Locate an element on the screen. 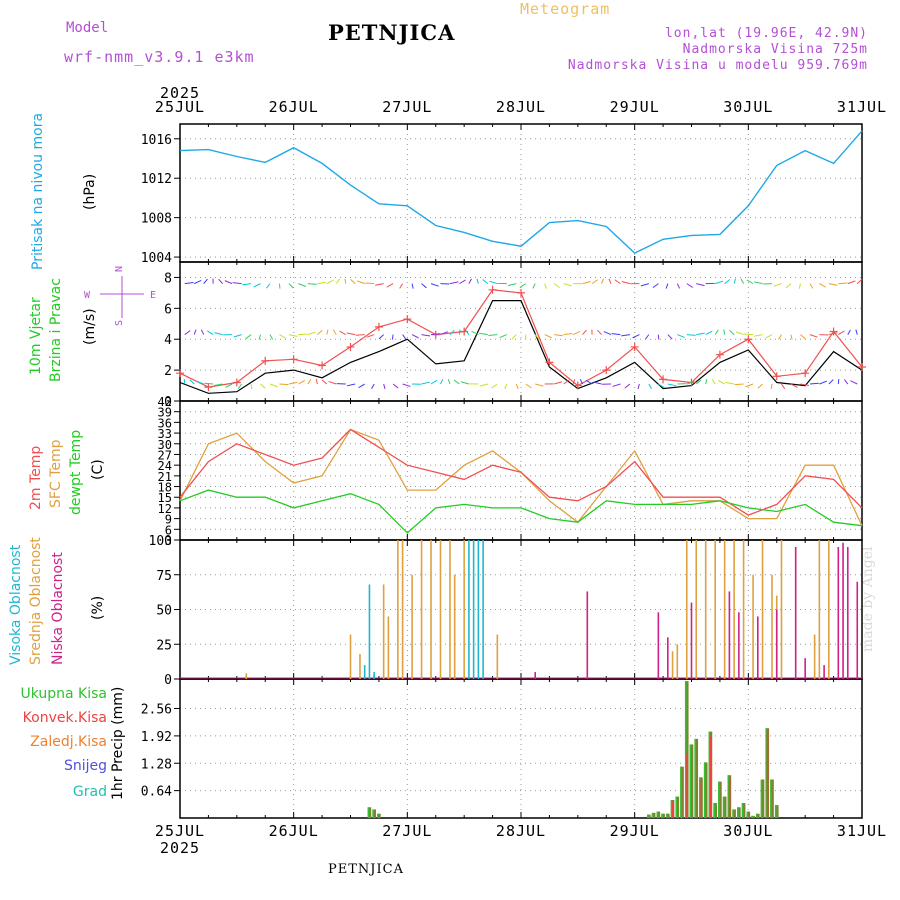  bottom-year-label: 2025 is located at coordinates (180, 848).